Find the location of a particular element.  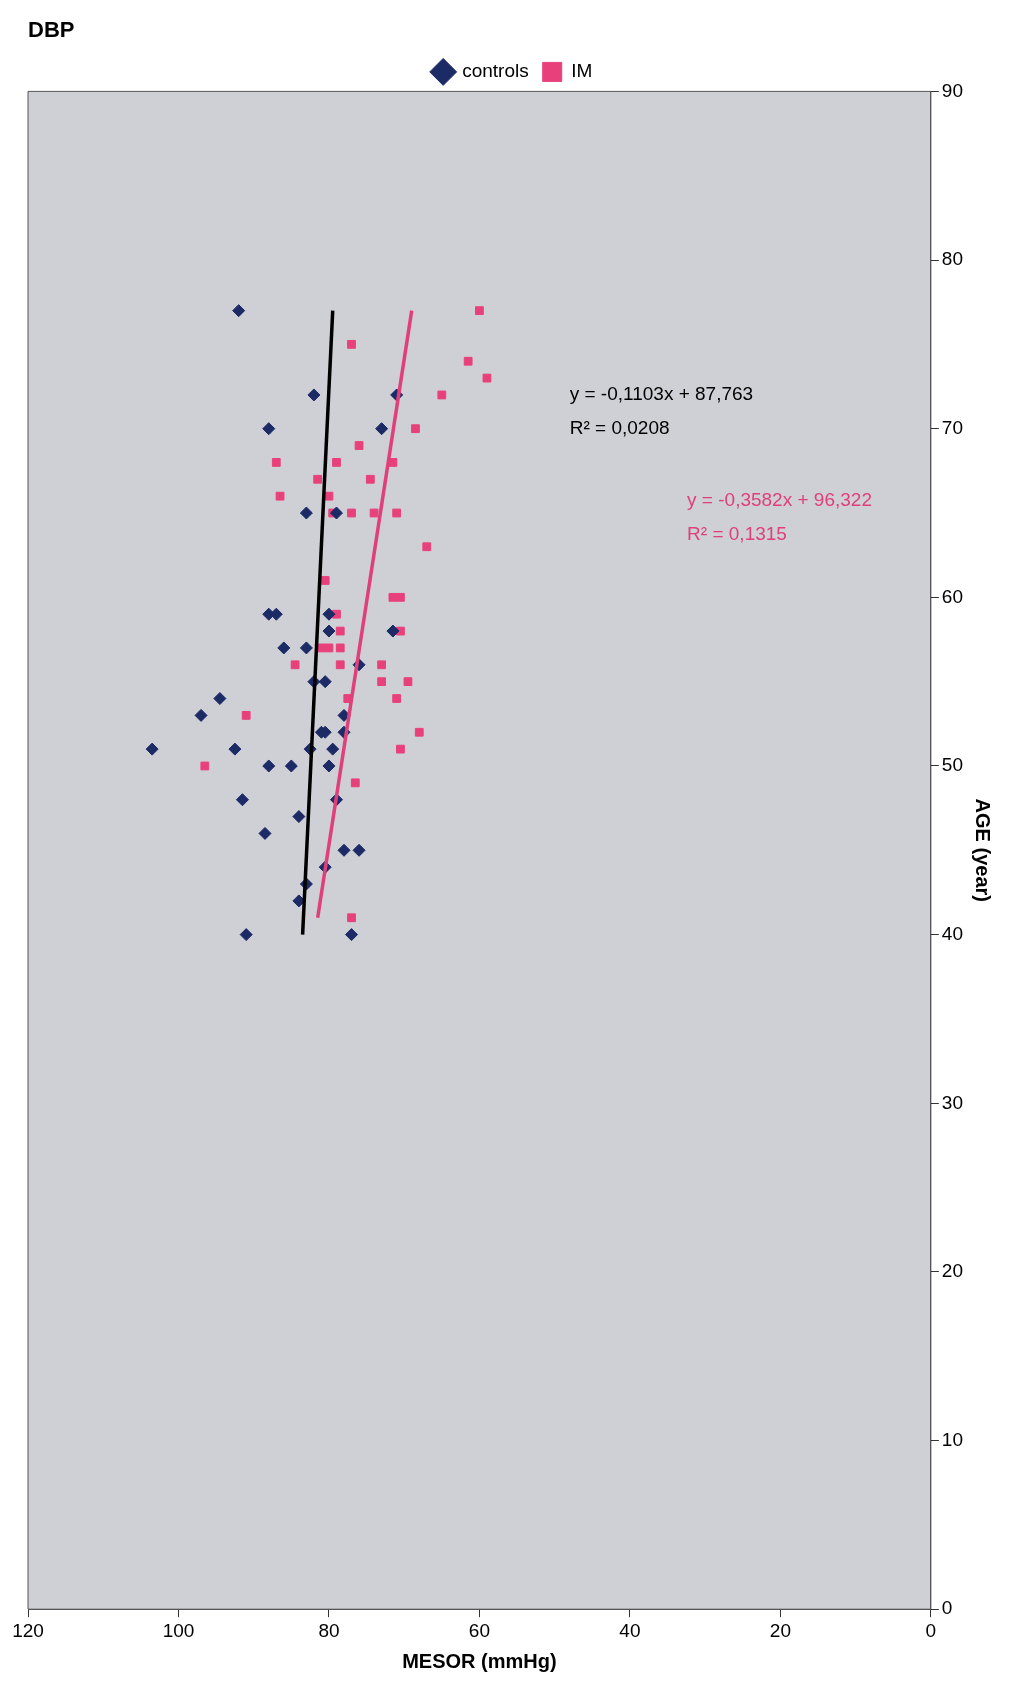

annotation: y = -0,3582x + 96,322 is located at coordinates (779, 500).